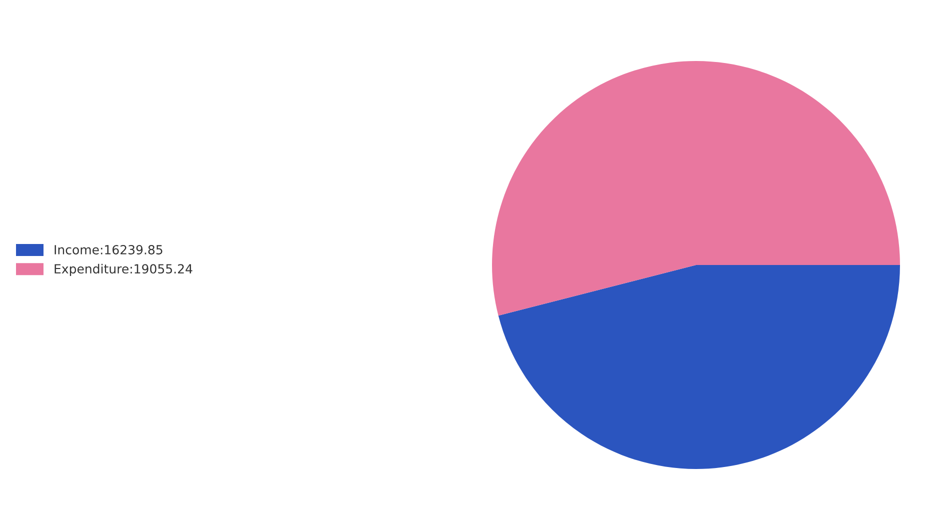 This screenshot has height=520, width=952. Describe the element at coordinates (108, 249) in the screenshot. I see `legend-label: Income:16239.85` at that location.